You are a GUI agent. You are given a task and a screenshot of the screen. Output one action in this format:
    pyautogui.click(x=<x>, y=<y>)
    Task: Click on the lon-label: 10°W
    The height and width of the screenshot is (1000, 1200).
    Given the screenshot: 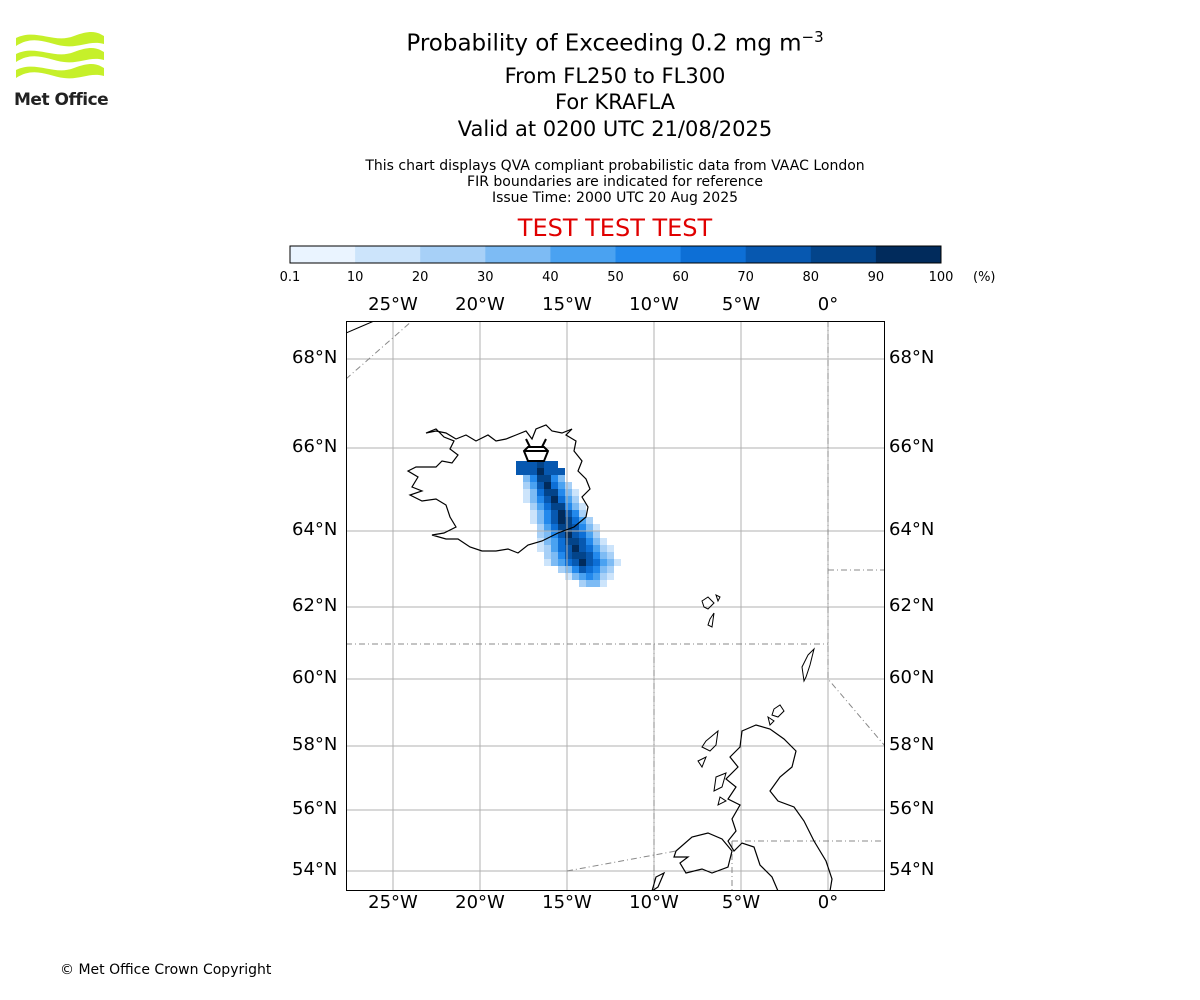 What is the action you would take?
    pyautogui.click(x=654, y=304)
    